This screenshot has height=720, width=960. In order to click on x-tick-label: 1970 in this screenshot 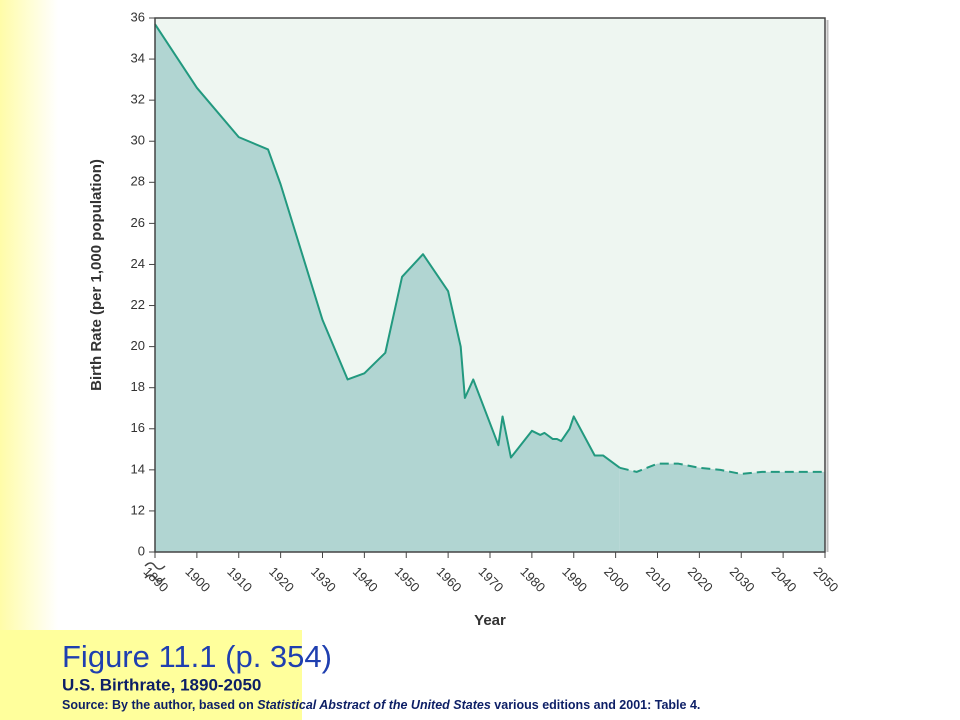, I will do `click(490, 579)`.